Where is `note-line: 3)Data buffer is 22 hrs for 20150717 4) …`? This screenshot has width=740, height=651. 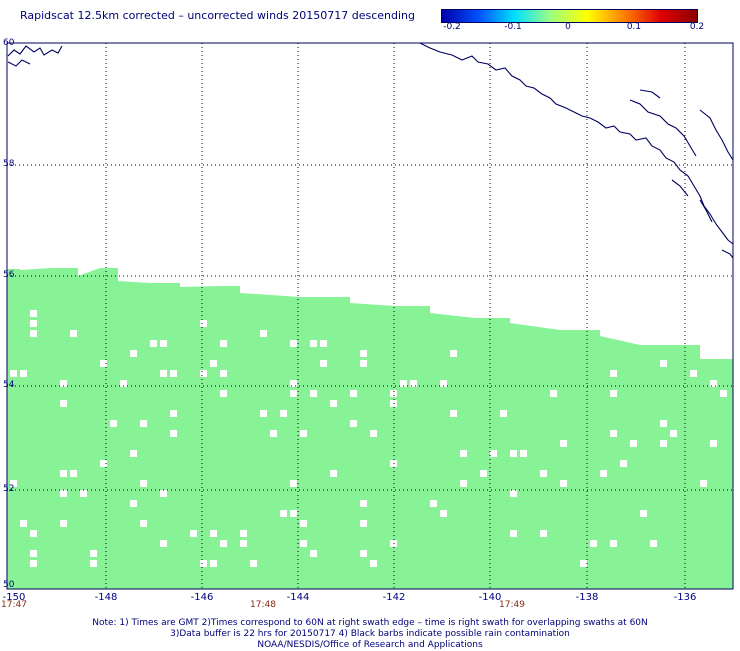
note-line: 3)Data buffer is 22 hrs for 20150717 4) … is located at coordinates (370, 634).